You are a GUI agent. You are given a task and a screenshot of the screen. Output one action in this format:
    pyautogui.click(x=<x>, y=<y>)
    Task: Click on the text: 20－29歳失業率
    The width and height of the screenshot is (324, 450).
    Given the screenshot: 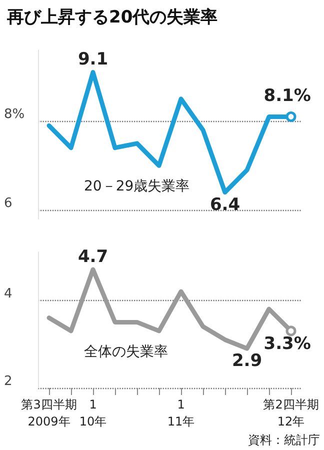 What is the action you would take?
    pyautogui.click(x=137, y=186)
    